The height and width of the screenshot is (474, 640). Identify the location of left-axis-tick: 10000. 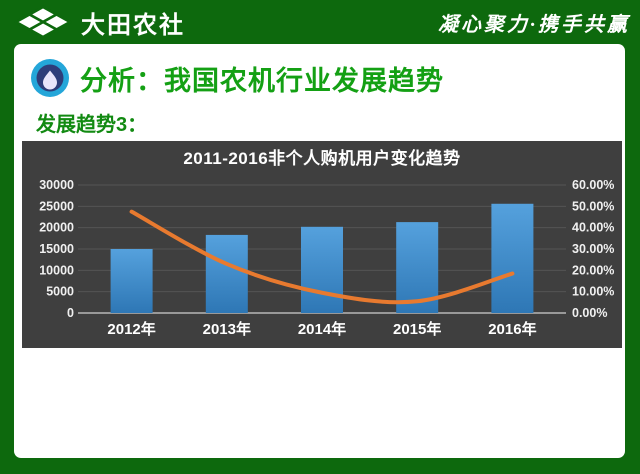
(56, 270).